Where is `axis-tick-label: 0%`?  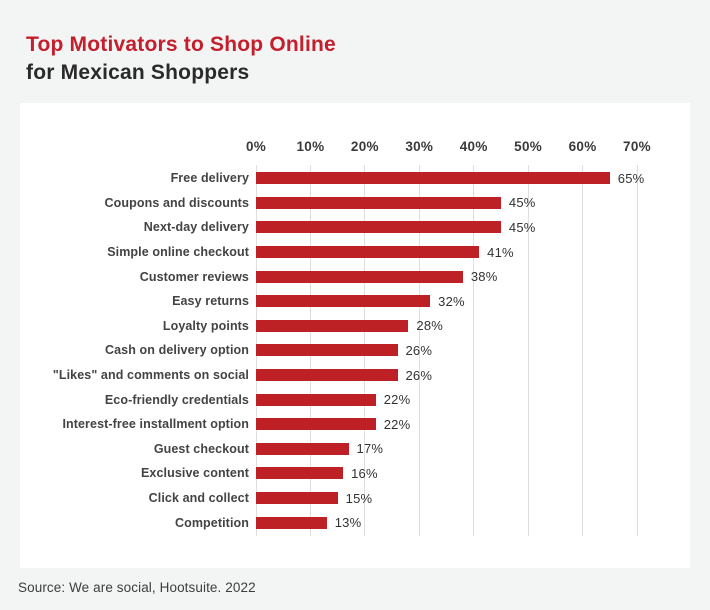
axis-tick-label: 0% is located at coordinates (256, 146).